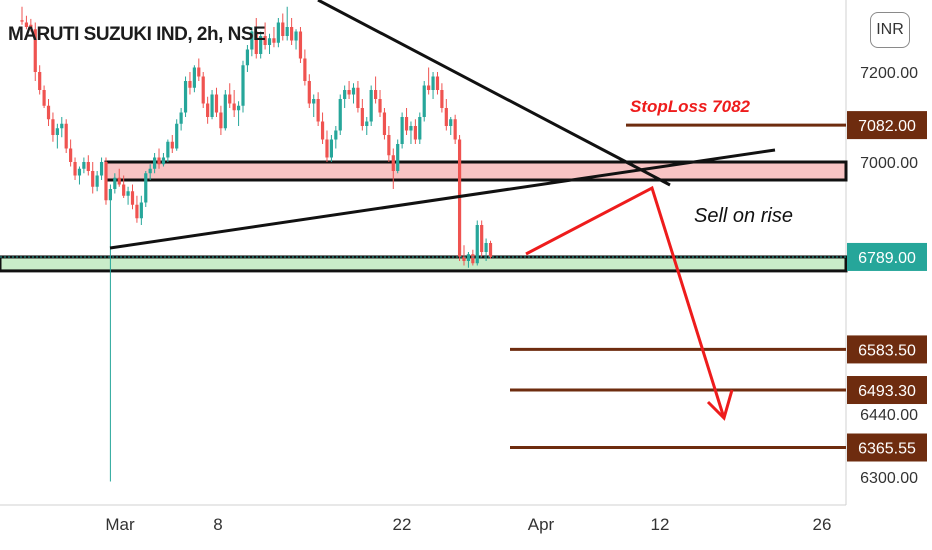  I want to click on time-tick-label: Mar, so click(120, 524).